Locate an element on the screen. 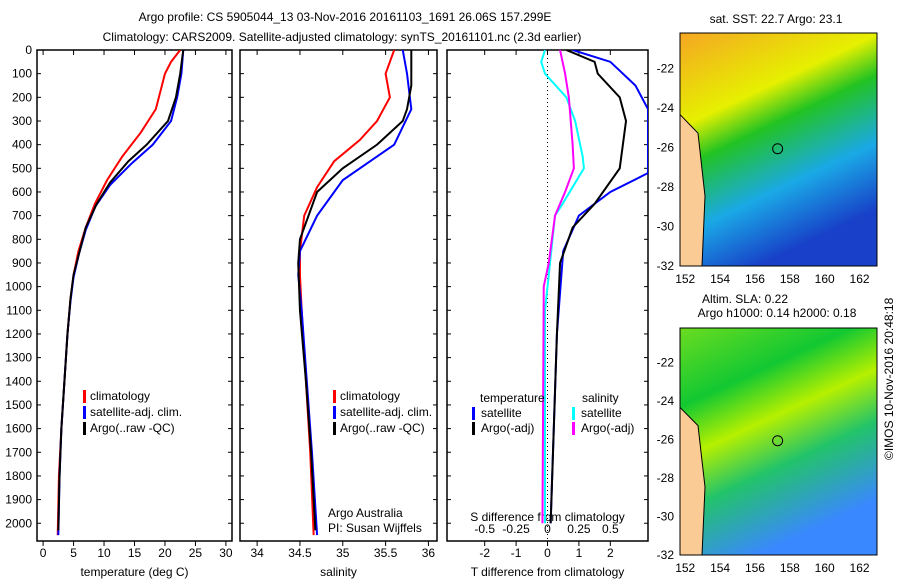  depth-tick-label: 1300 is located at coordinates (18, 358).